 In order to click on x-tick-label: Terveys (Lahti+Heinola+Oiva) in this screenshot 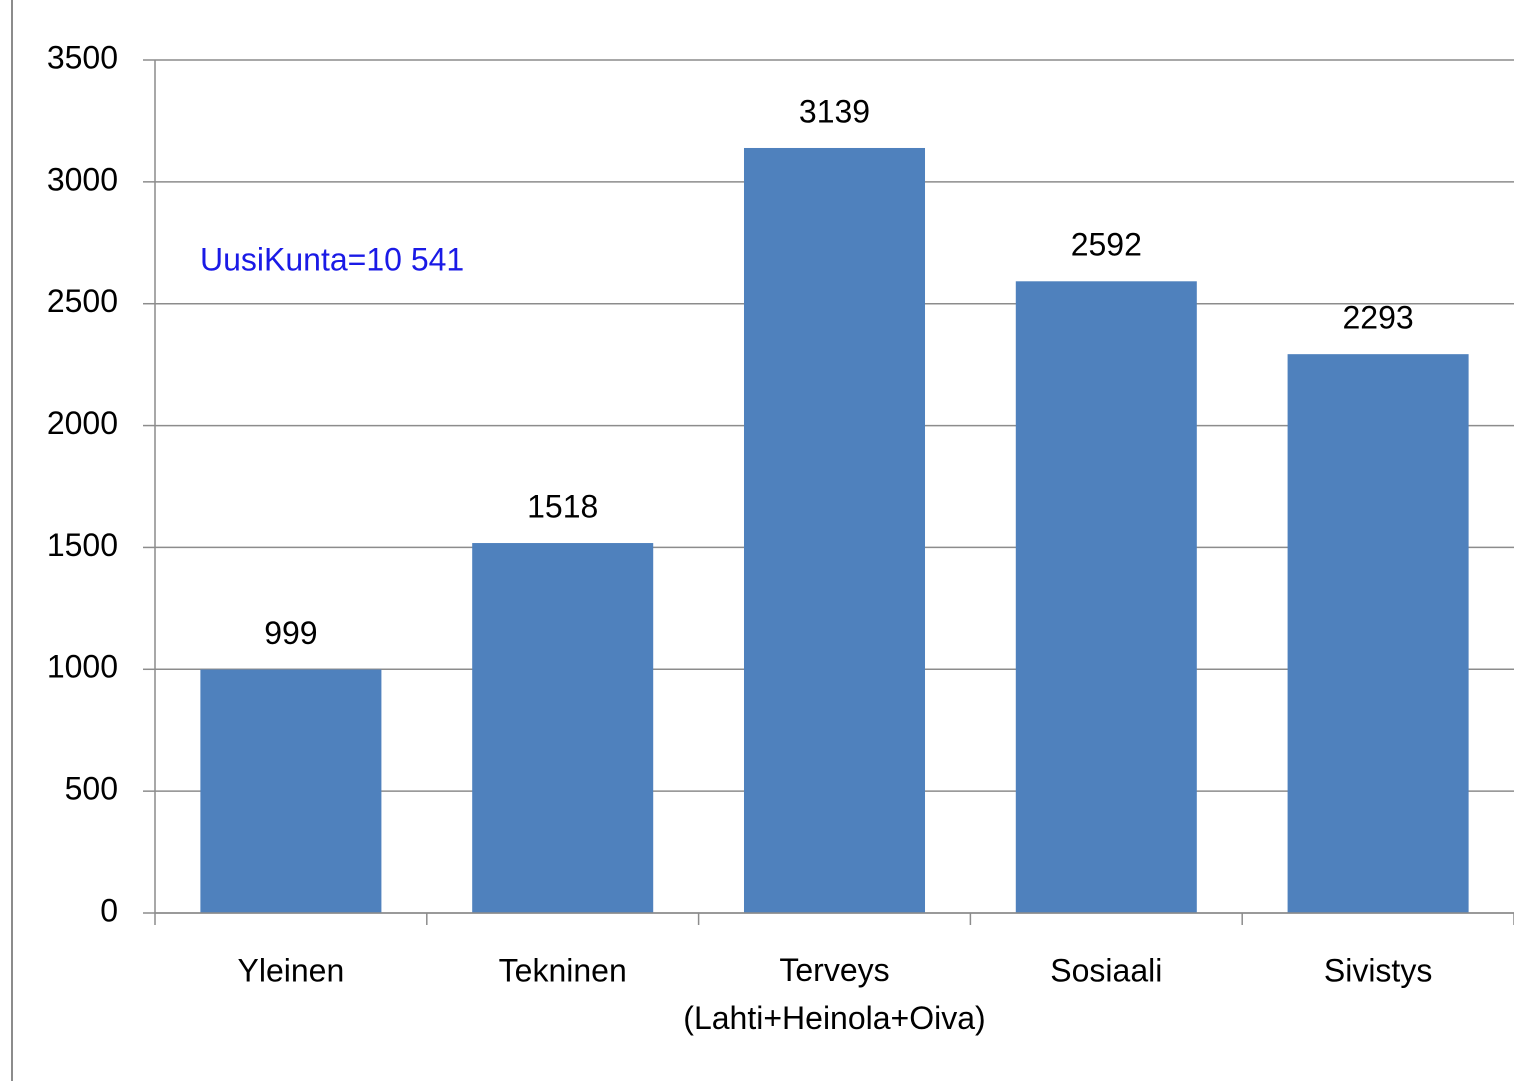, I will do `click(834, 994)`.